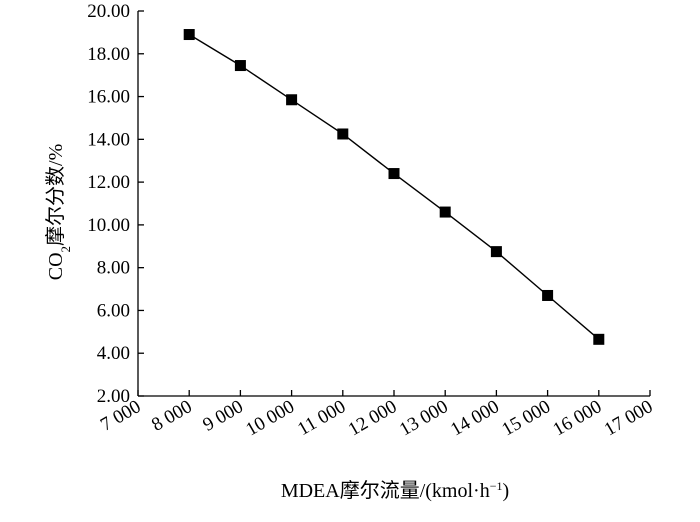 The width and height of the screenshot is (700, 522). What do you see at coordinates (496, 486) in the screenshot?
I see `x-axis-title-superscript: −1` at bounding box center [496, 486].